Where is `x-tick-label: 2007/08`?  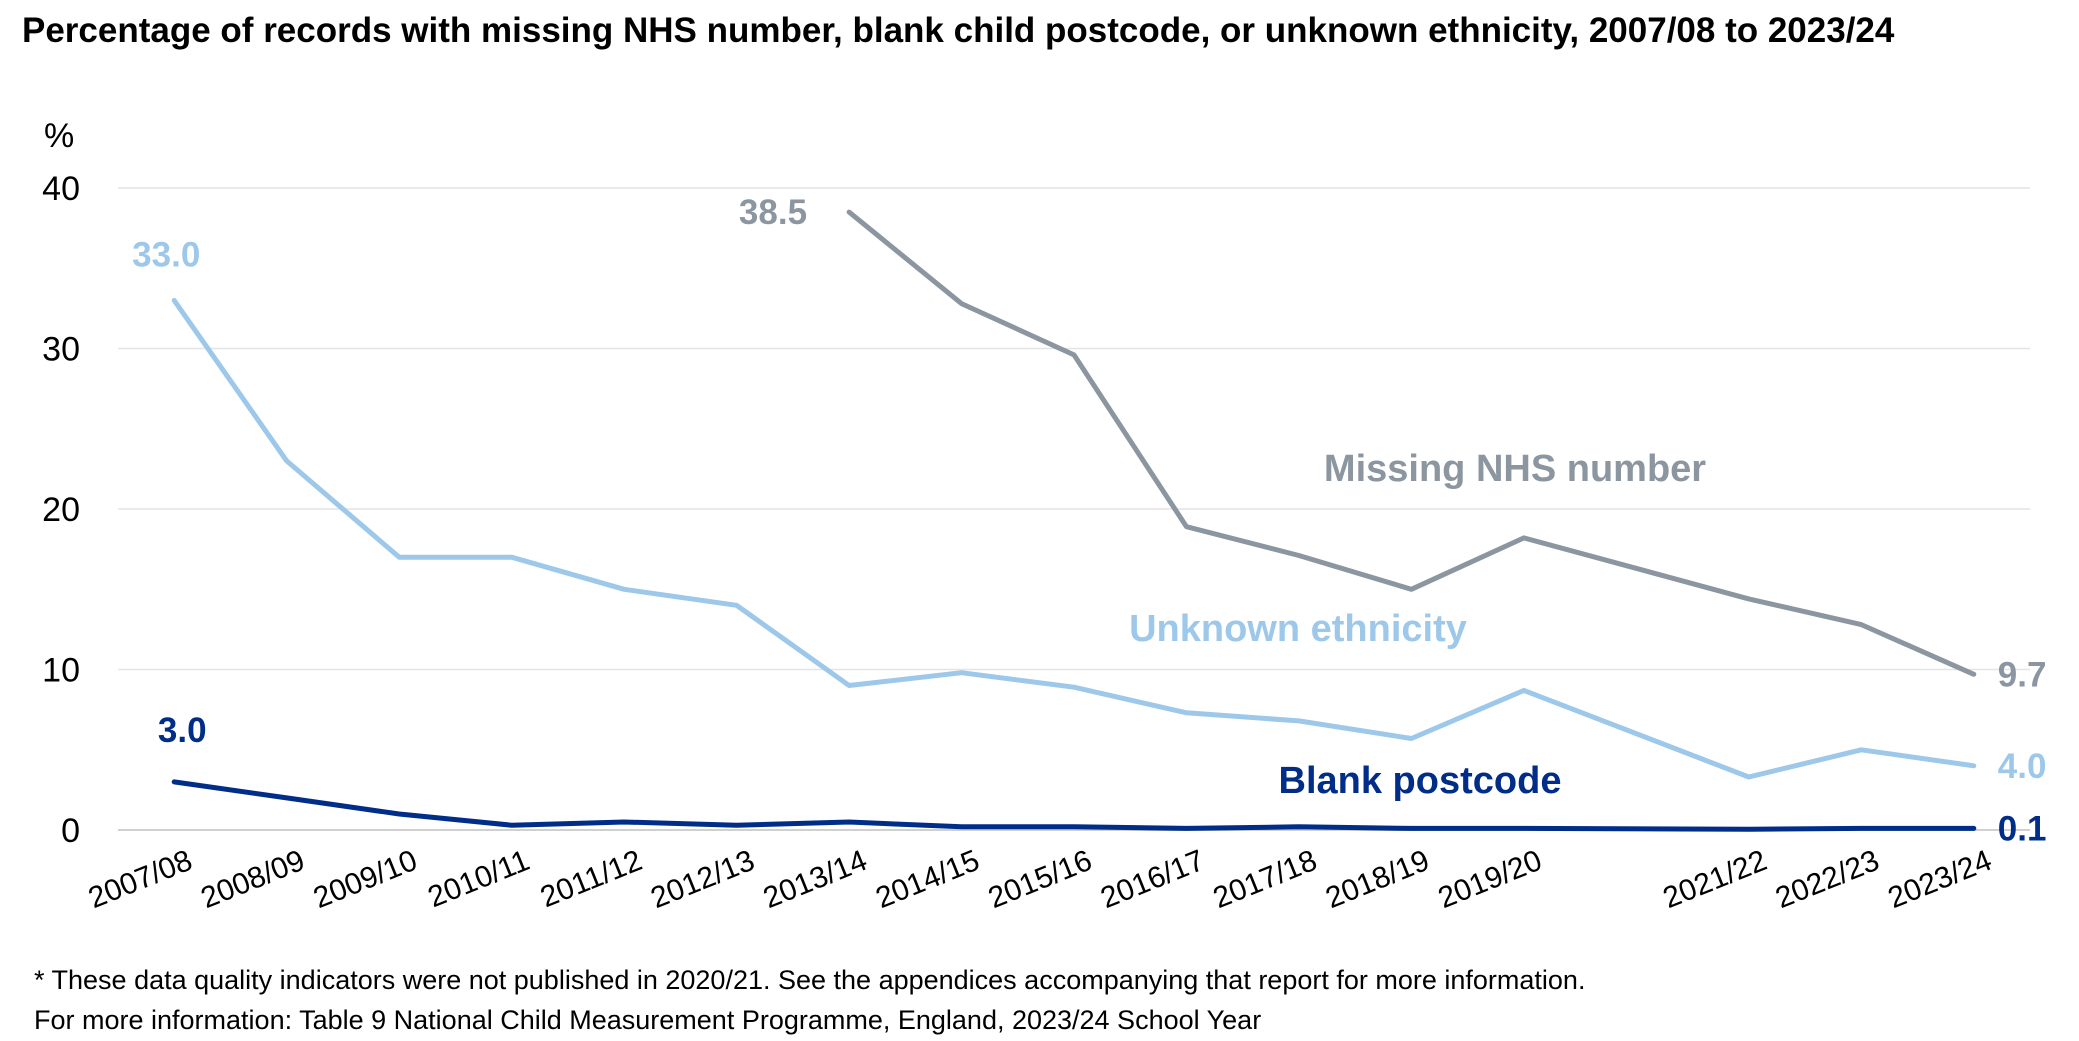 x-tick-label: 2007/08 is located at coordinates (140, 879).